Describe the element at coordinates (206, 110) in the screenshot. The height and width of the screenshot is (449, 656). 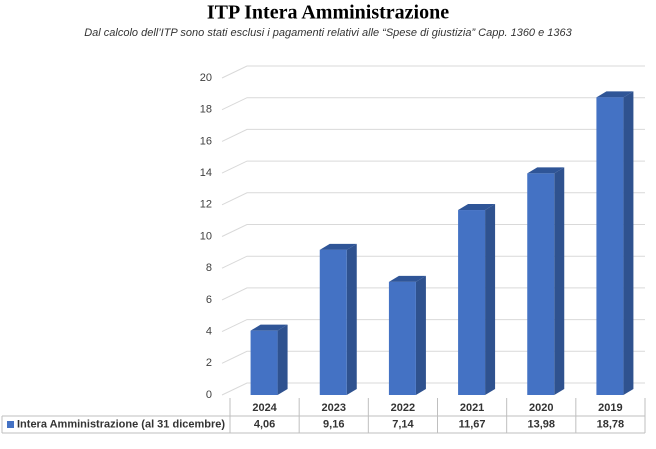
I see `y-tick-label: 18` at that location.